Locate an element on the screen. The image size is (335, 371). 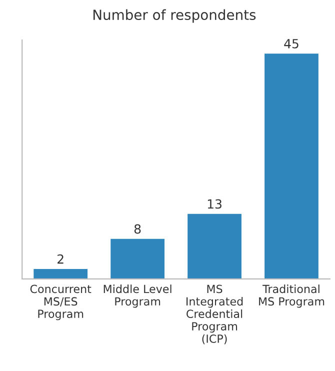
data-label: 45 is located at coordinates (291, 43).